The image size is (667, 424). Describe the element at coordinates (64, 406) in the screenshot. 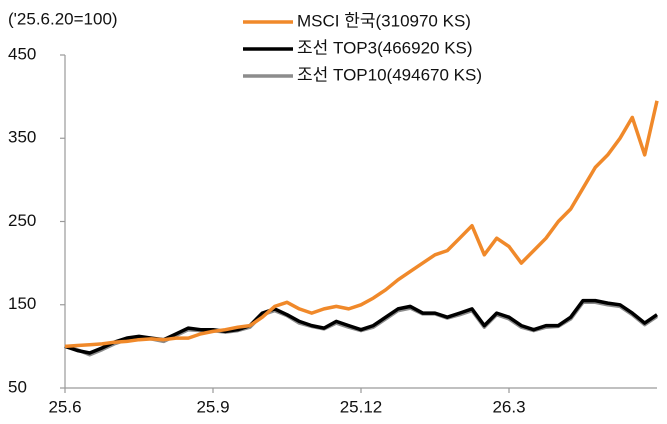

I see `x-tick-label: 25.6` at that location.